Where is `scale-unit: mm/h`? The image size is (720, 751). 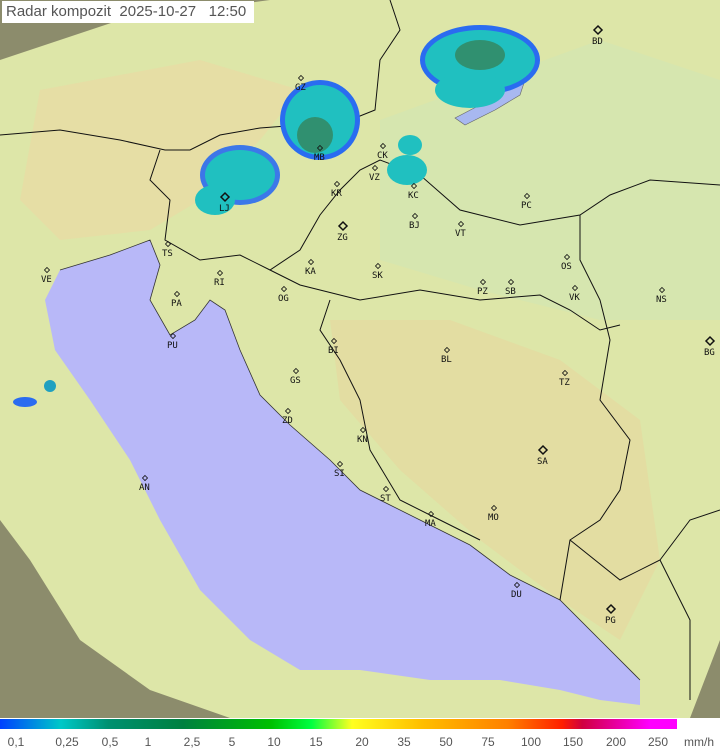
scale-unit: mm/h is located at coordinates (699, 742).